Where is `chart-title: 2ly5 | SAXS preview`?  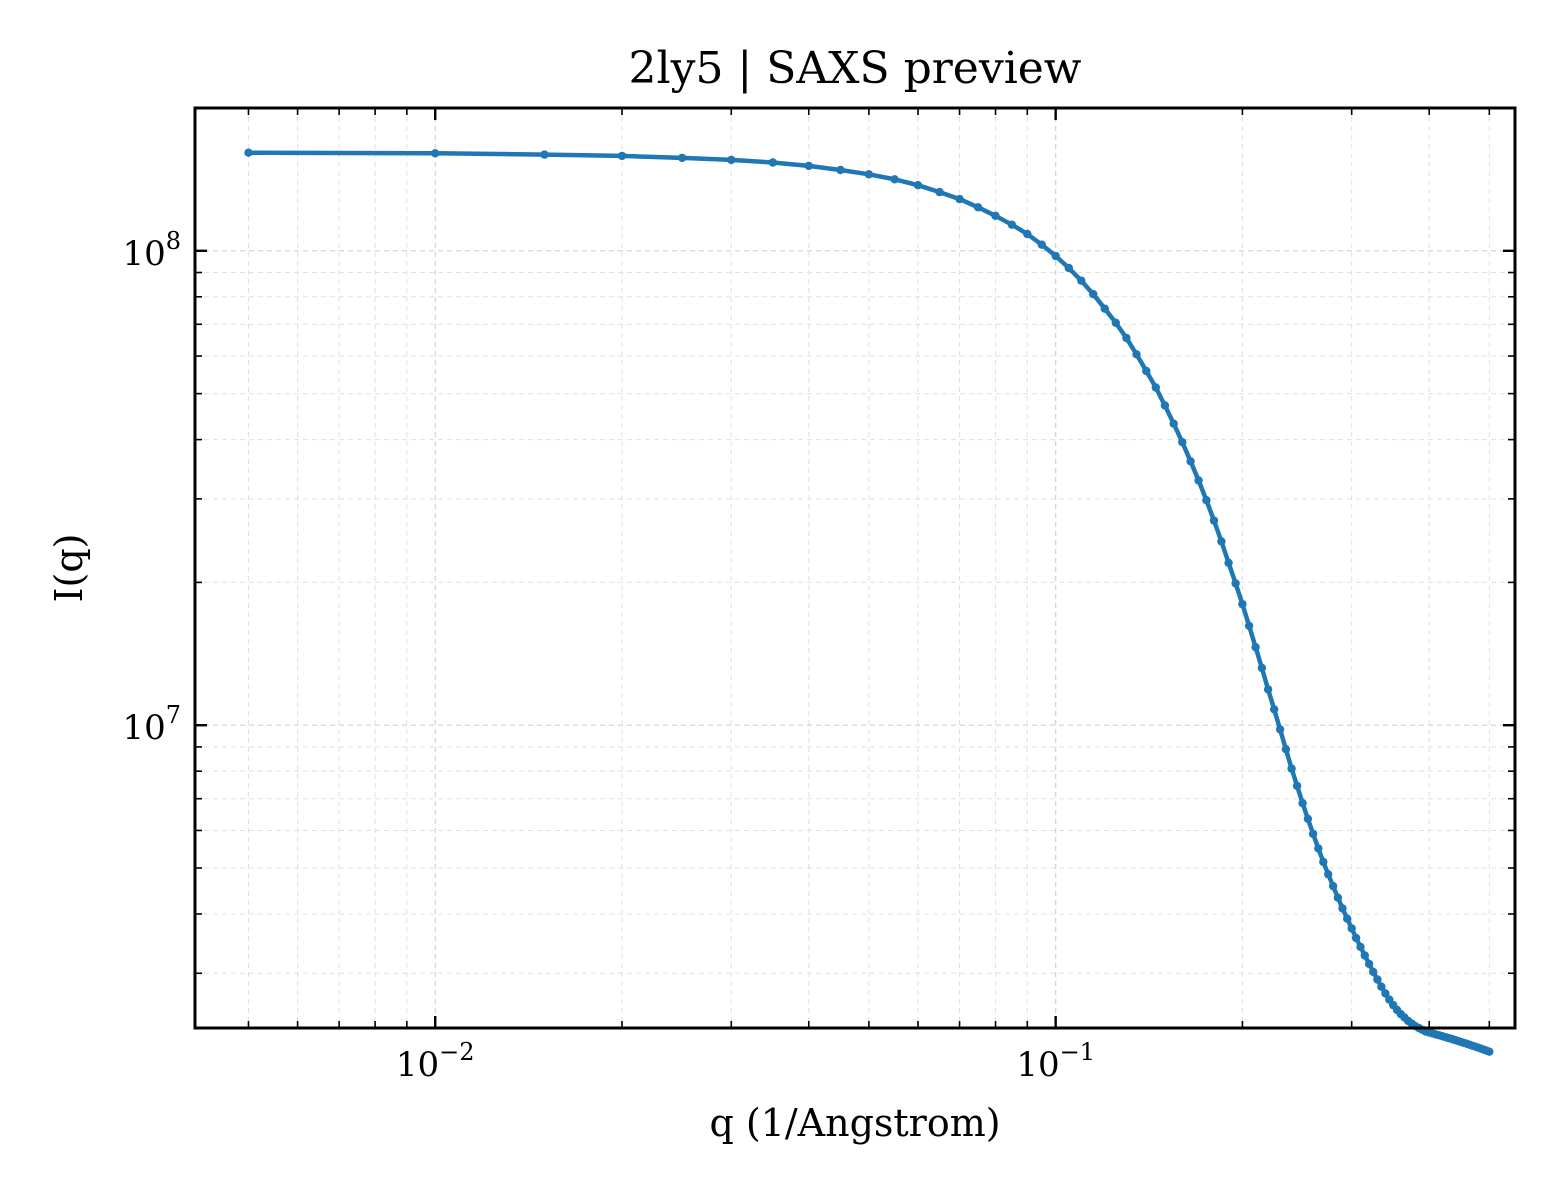
chart-title: 2ly5 | SAXS preview is located at coordinates (855, 68).